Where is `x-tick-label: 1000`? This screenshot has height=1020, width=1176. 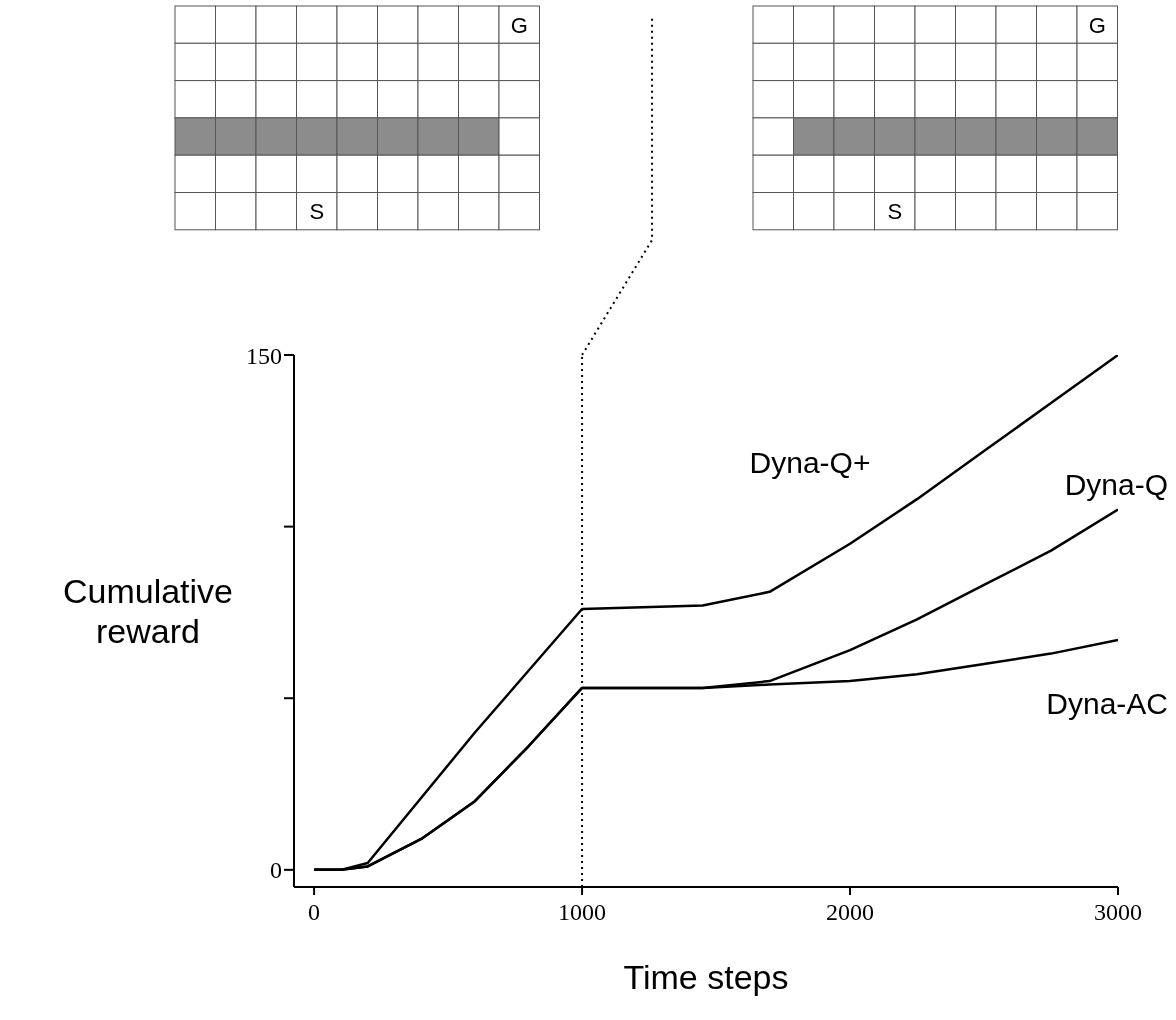
x-tick-label: 1000 is located at coordinates (582, 912).